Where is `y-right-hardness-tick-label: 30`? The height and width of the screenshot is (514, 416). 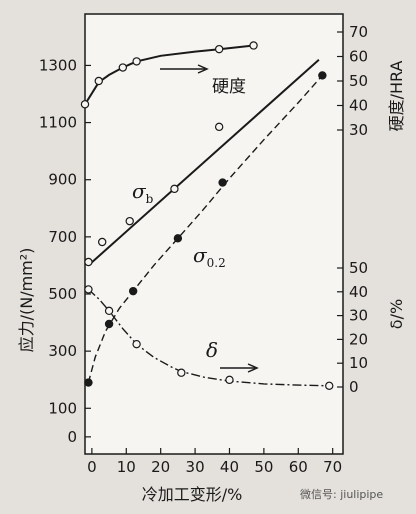 y-right-hardness-tick-label: 30 is located at coordinates (358, 130).